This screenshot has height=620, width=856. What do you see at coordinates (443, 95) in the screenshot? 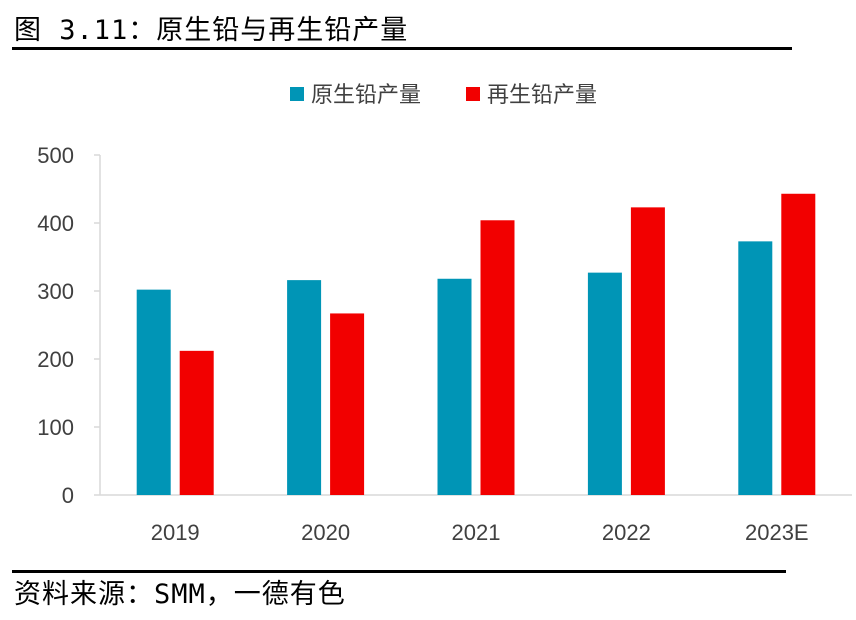
I see `legend: 原生铅产量 再生铅产量` at bounding box center [443, 95].